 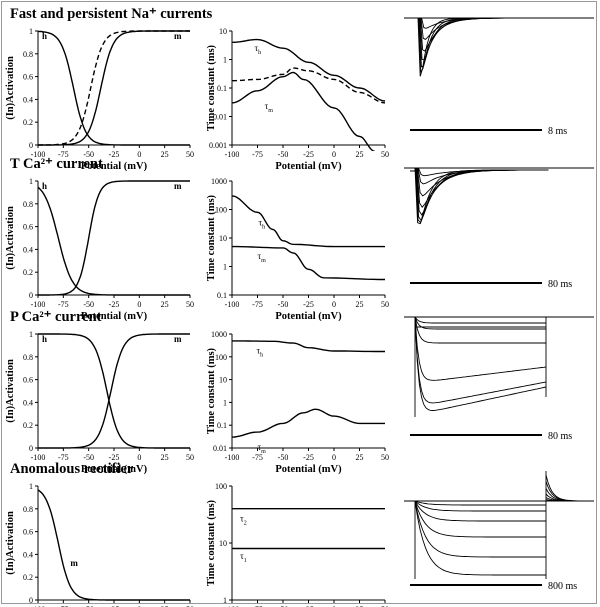 I want to click on y-tick-label: 100, so click(x=221, y=486).